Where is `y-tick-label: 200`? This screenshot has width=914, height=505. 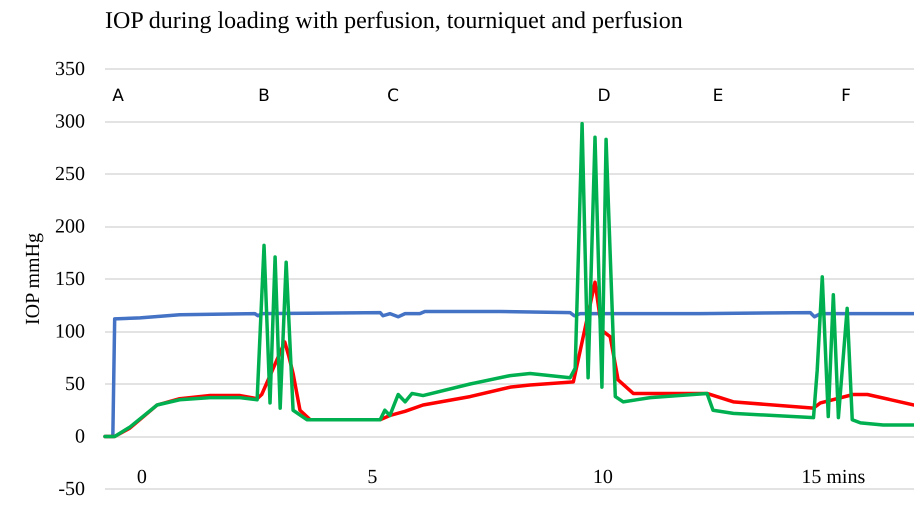 y-tick-label: 200 is located at coordinates (70, 227).